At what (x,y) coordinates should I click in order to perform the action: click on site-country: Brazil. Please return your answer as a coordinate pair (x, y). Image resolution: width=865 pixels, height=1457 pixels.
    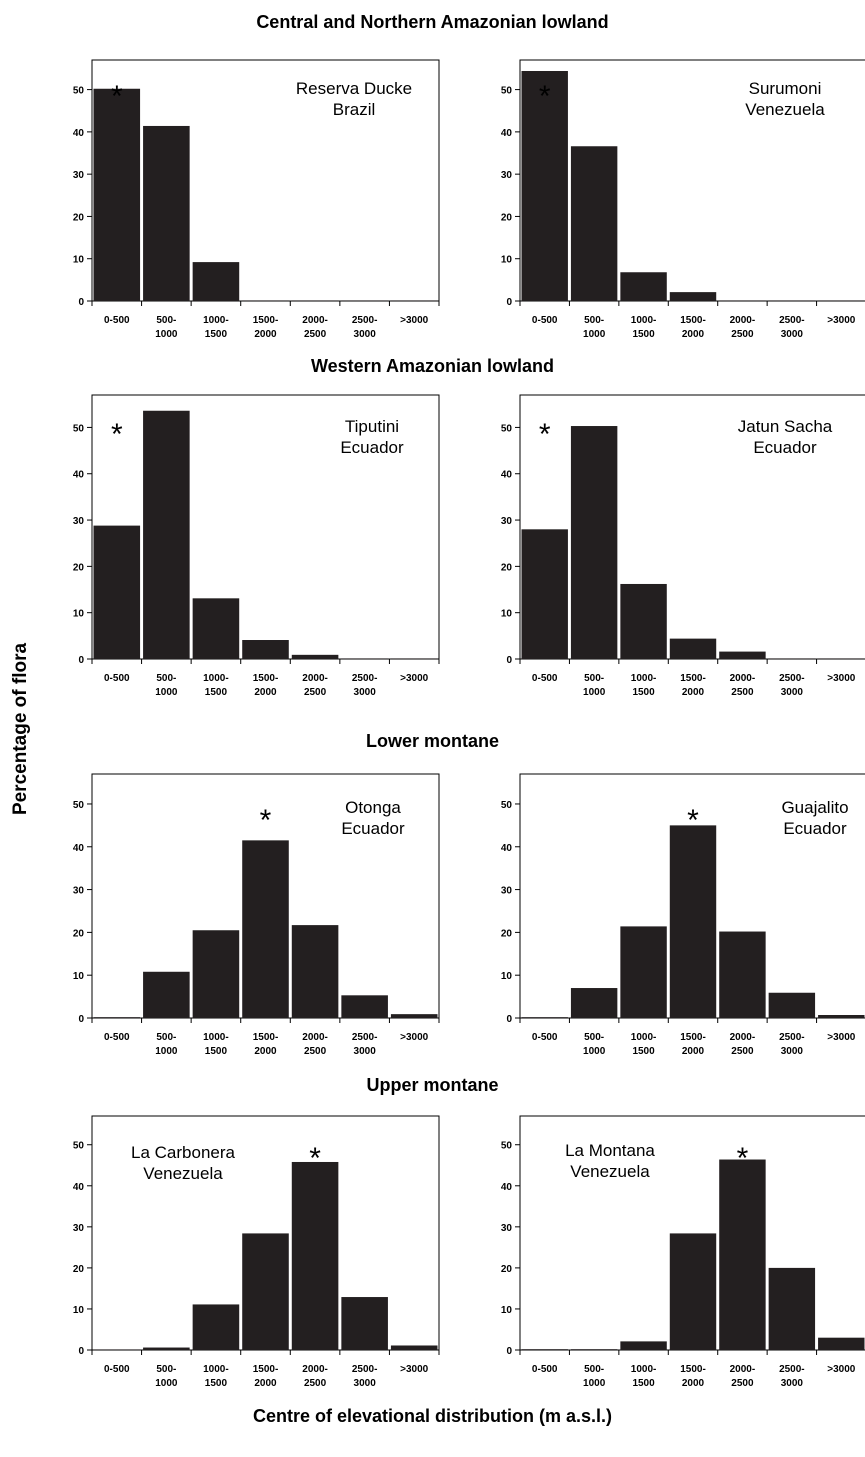
    Looking at the image, I should click on (354, 109).